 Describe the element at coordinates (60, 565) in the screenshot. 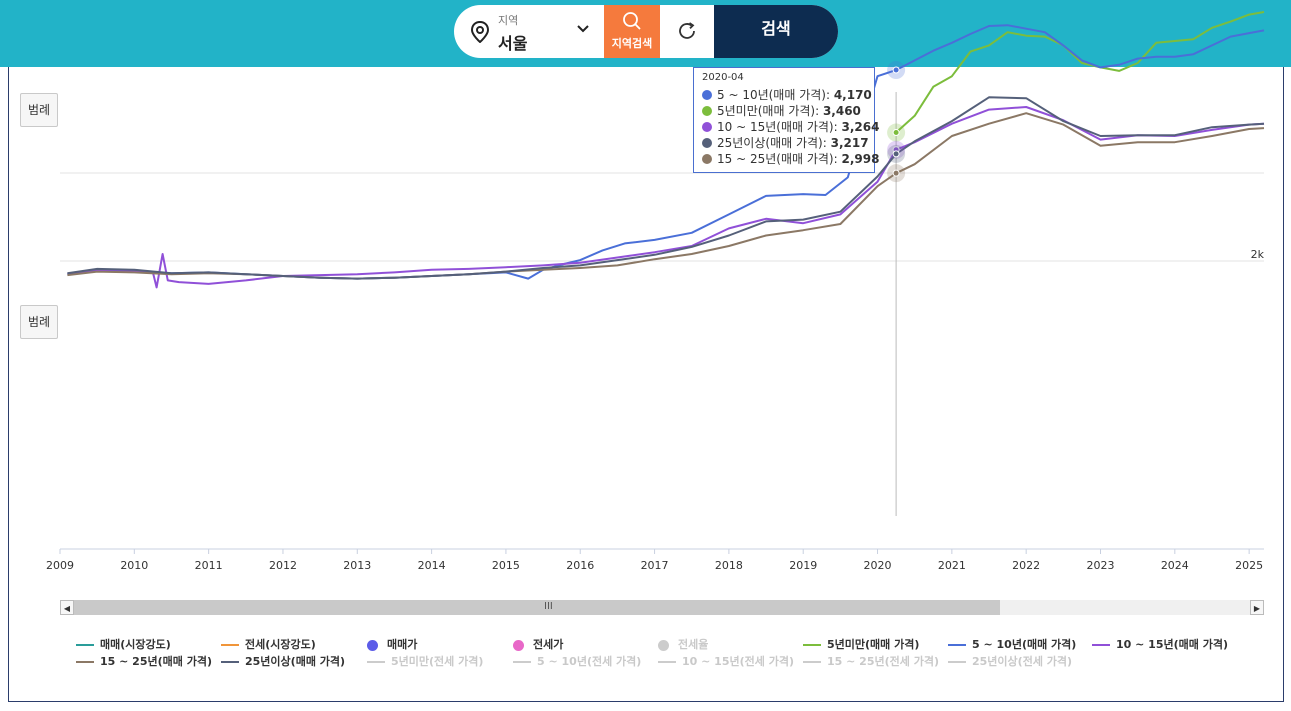

I see `x-tick-label: 2009` at that location.